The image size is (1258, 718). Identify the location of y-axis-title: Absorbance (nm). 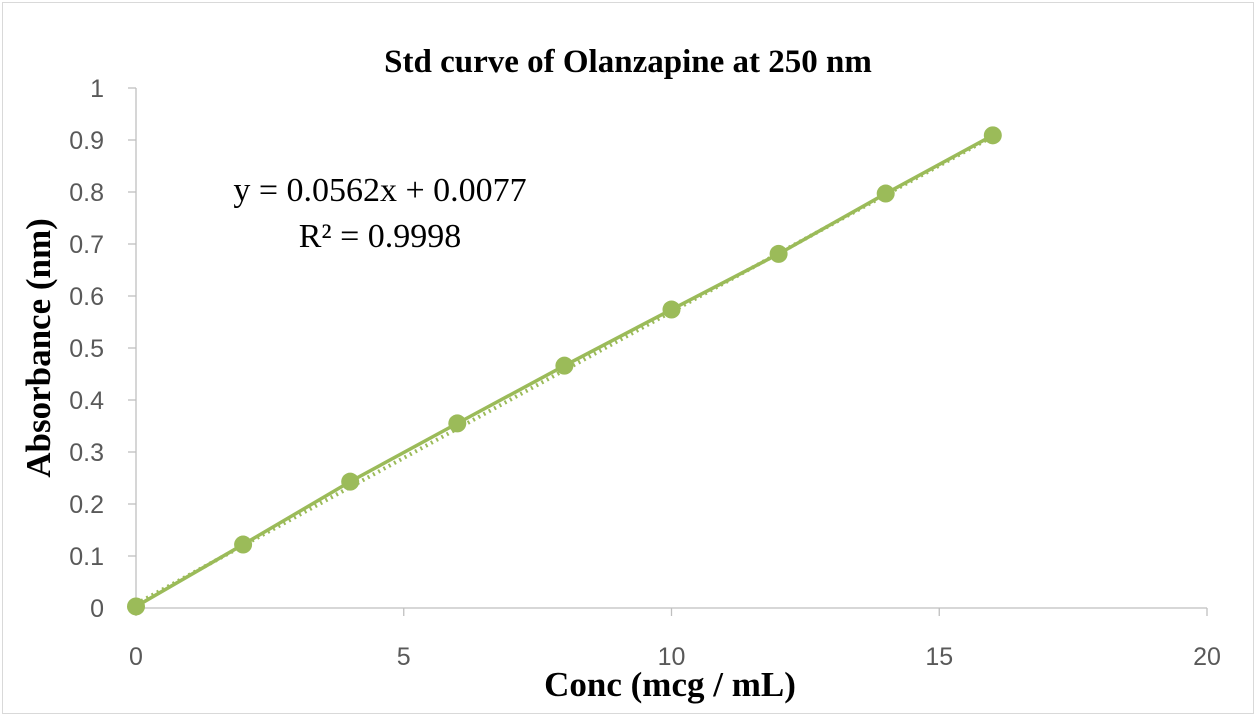
(38, 348).